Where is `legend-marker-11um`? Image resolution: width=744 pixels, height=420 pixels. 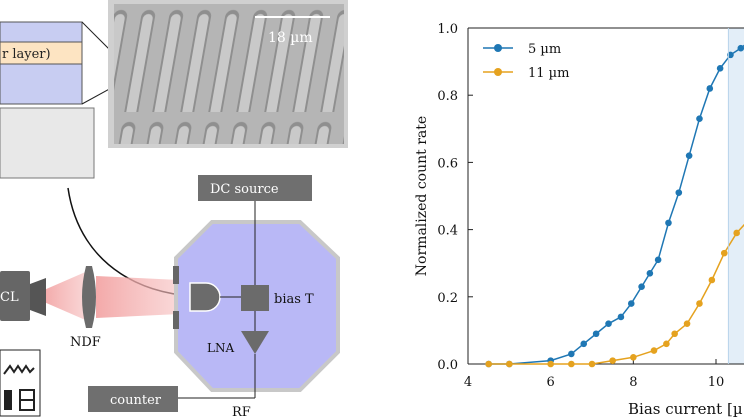
legend-marker-11um is located at coordinates (498, 72).